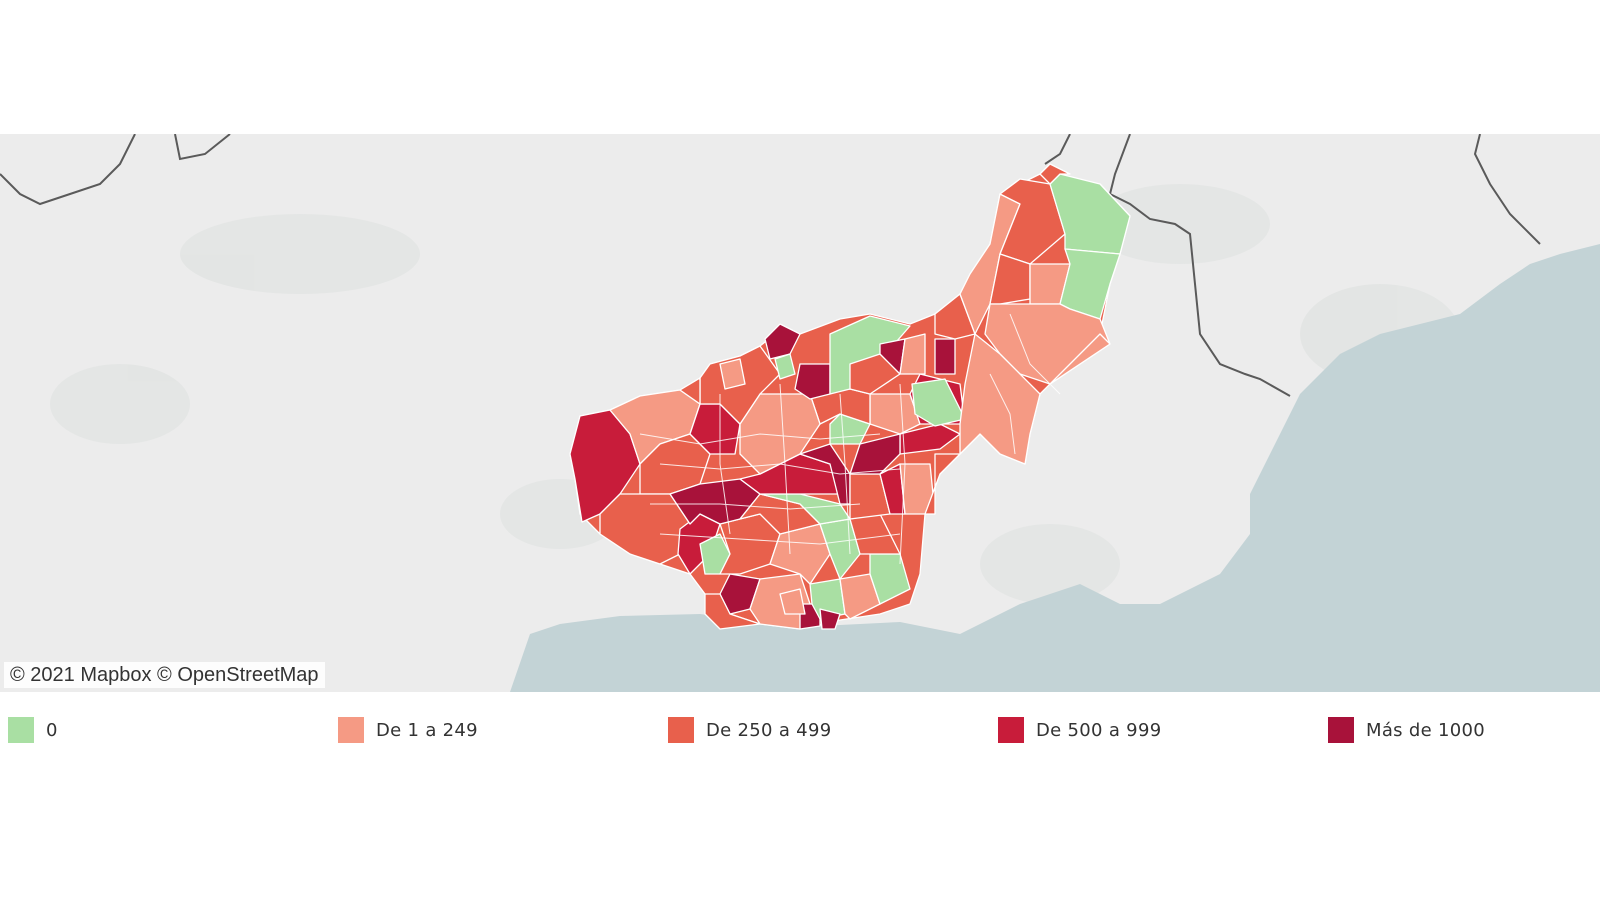  I want to click on legend-label: 0, so click(52, 730).